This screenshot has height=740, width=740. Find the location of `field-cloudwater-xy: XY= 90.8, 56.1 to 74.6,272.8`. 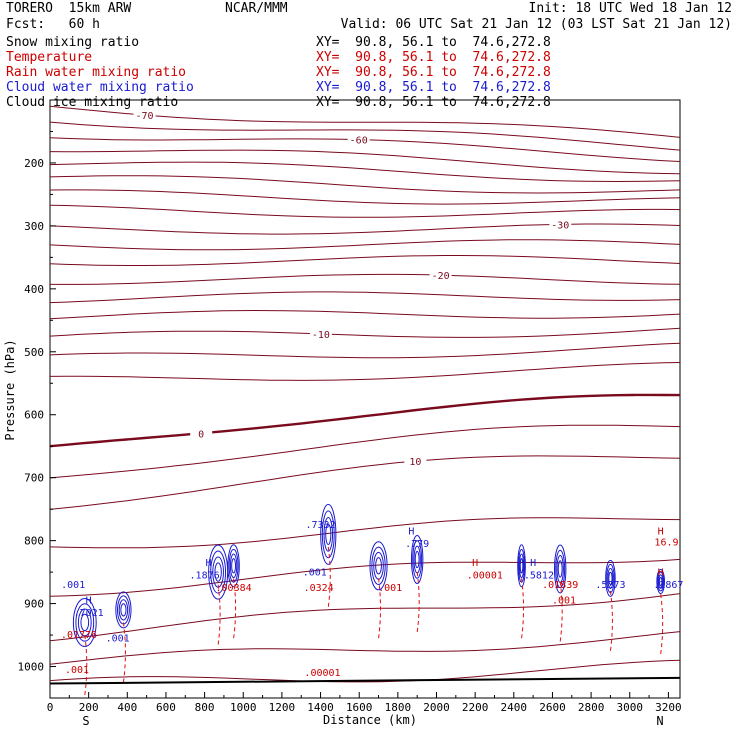

field-cloudwater-xy: XY= 90.8, 56.1 to 74.6,272.8 is located at coordinates (433, 87).